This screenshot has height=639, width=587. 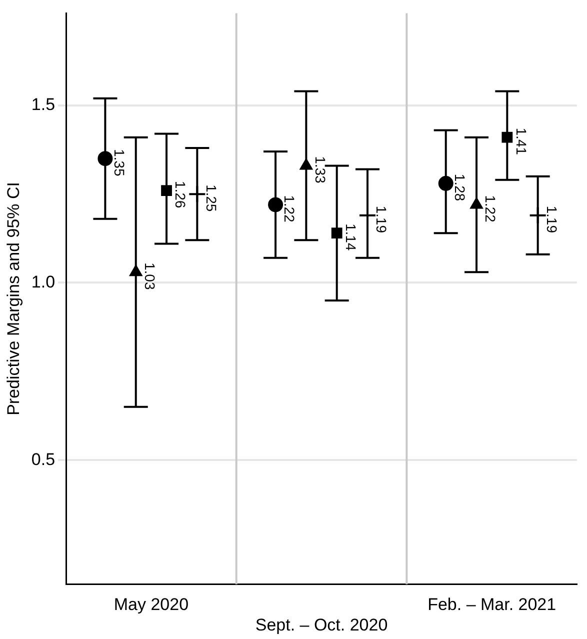 What do you see at coordinates (119, 162) in the screenshot?
I see `data-label: 1.35` at bounding box center [119, 162].